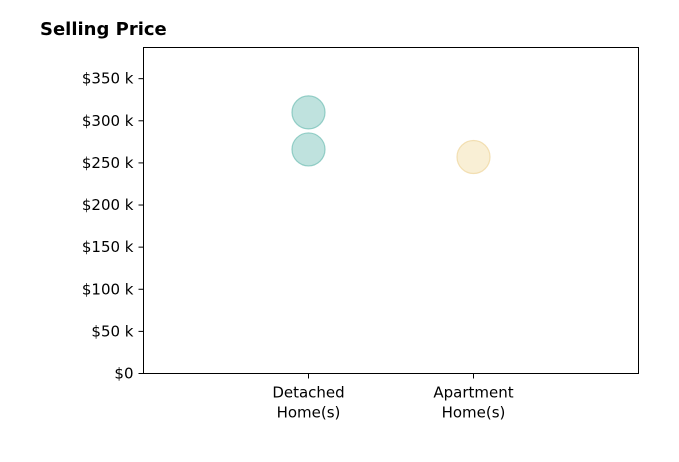 Image resolution: width=679 pixels, height=462 pixels. What do you see at coordinates (473, 403) in the screenshot?
I see `x-tick-label: Apartment Home(s)` at bounding box center [473, 403].